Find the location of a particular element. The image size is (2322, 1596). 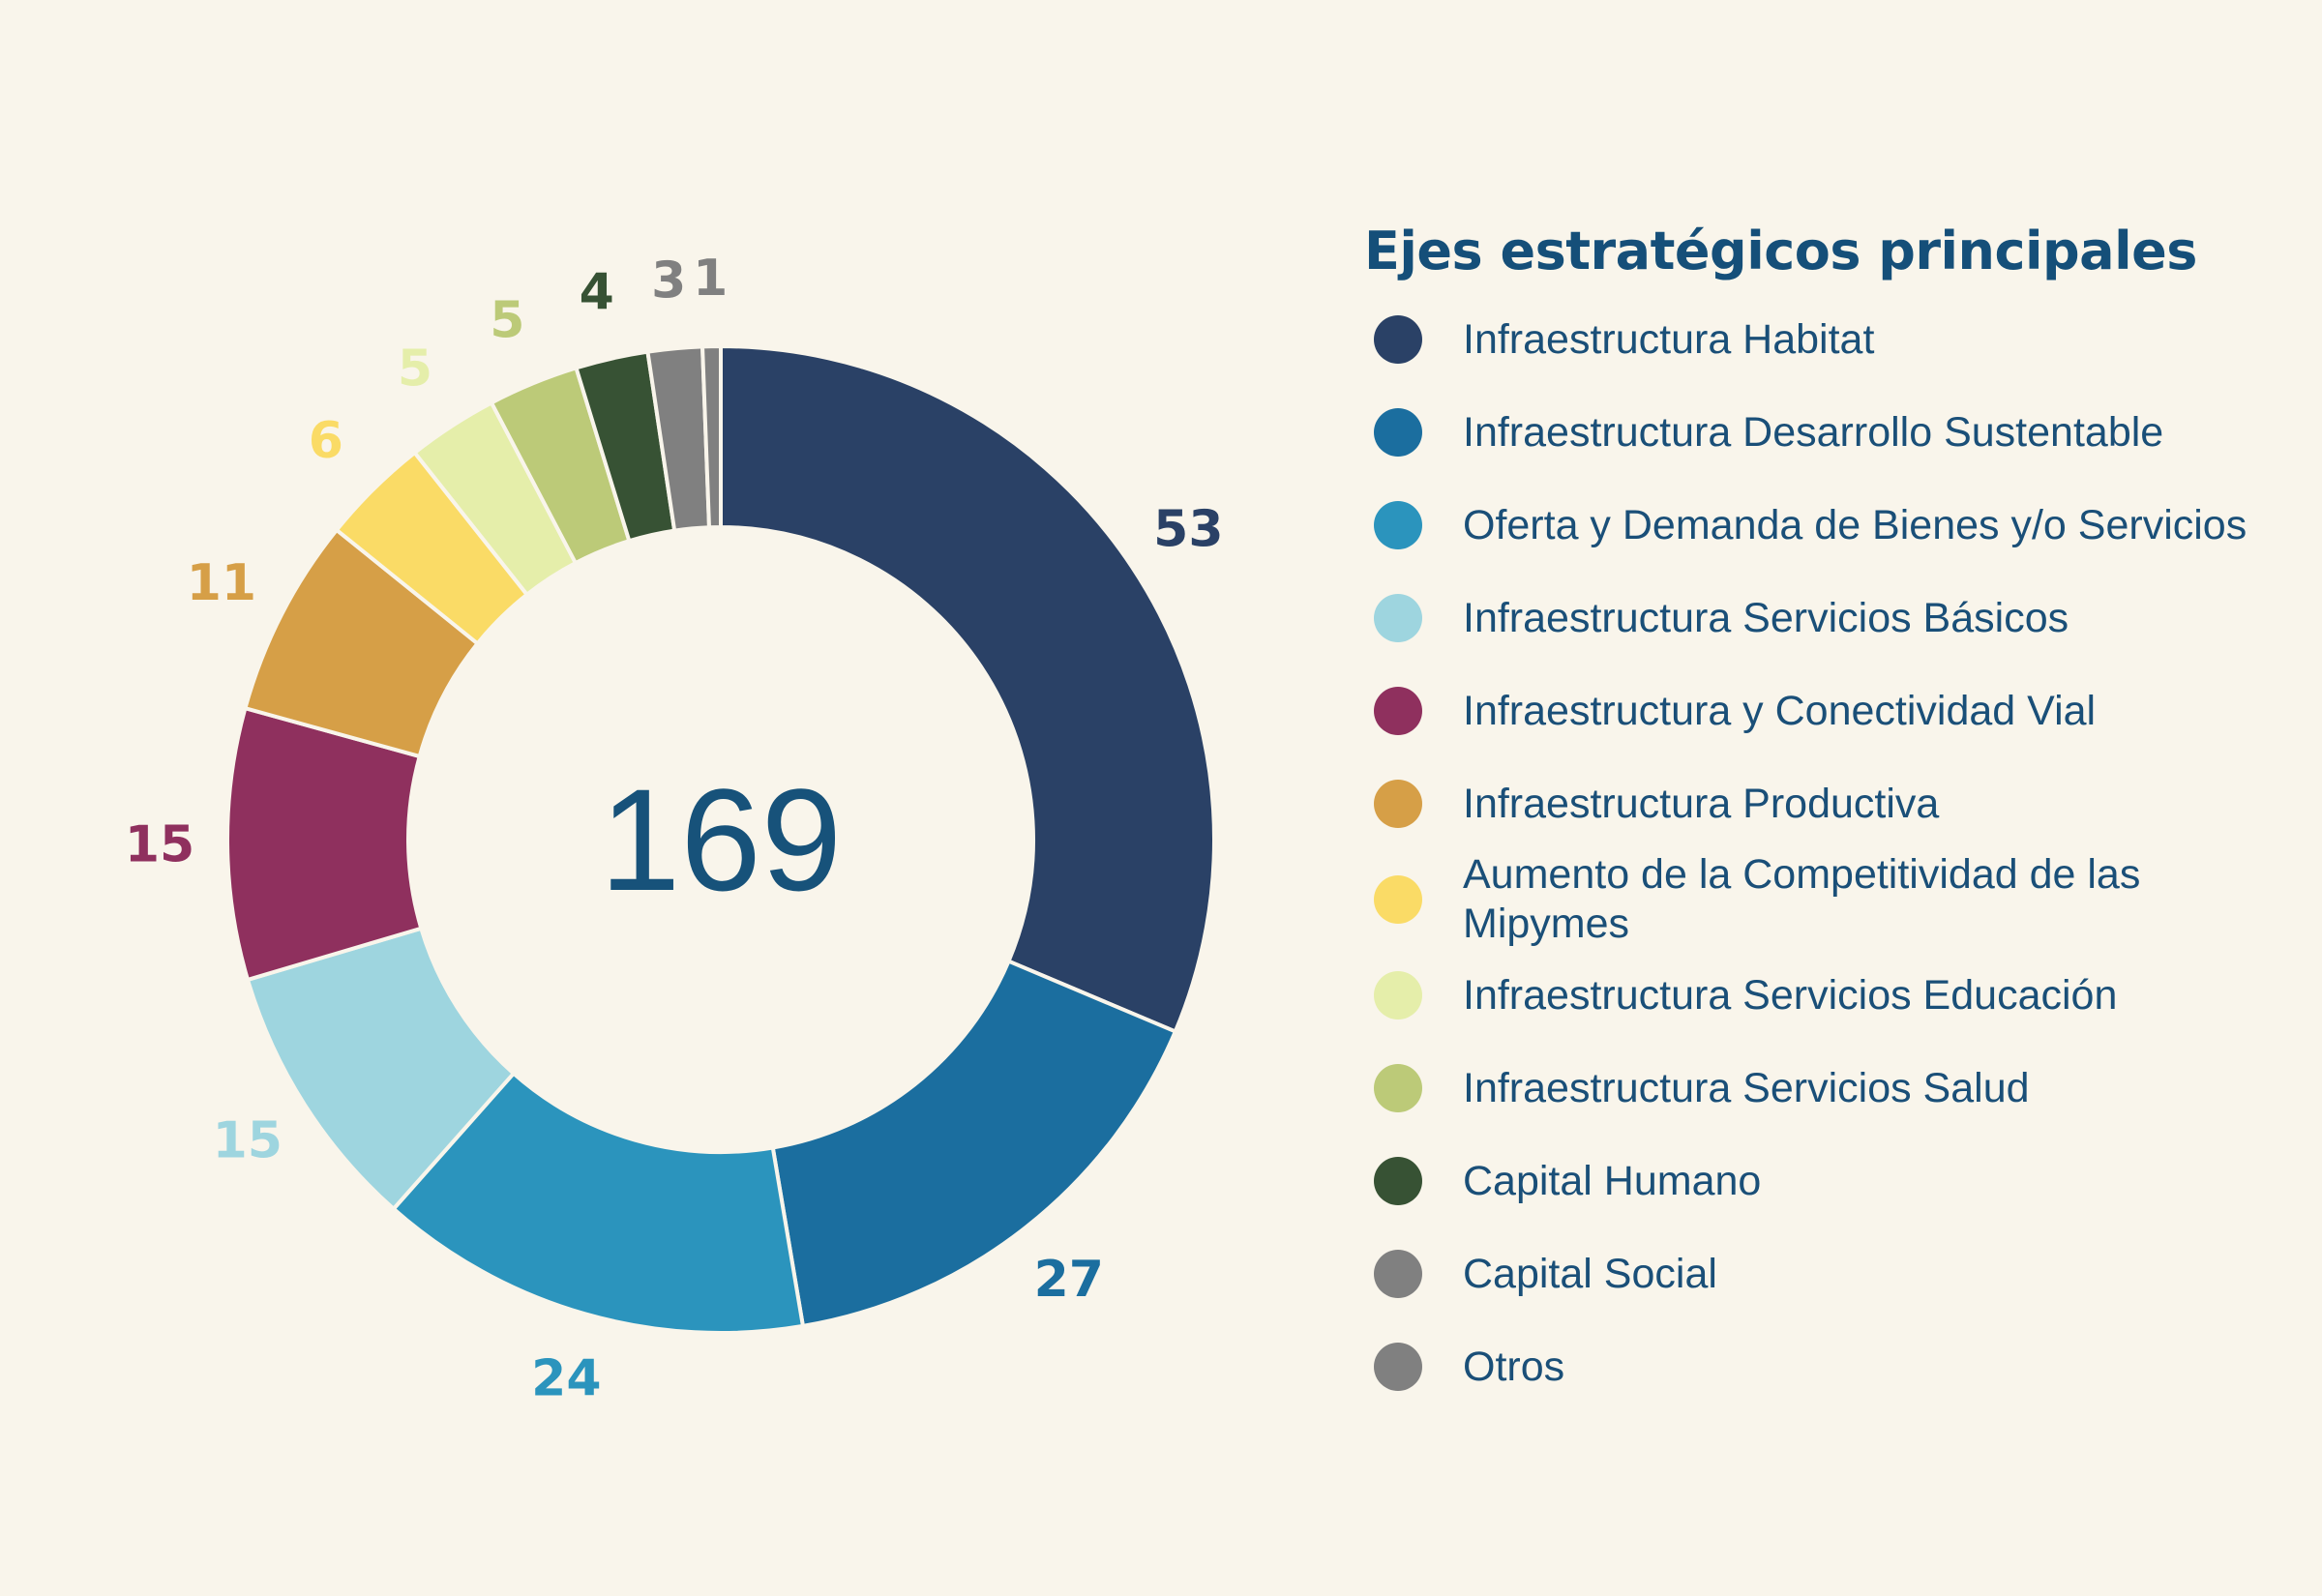

slice-value-label: 24 is located at coordinates (566, 1379).